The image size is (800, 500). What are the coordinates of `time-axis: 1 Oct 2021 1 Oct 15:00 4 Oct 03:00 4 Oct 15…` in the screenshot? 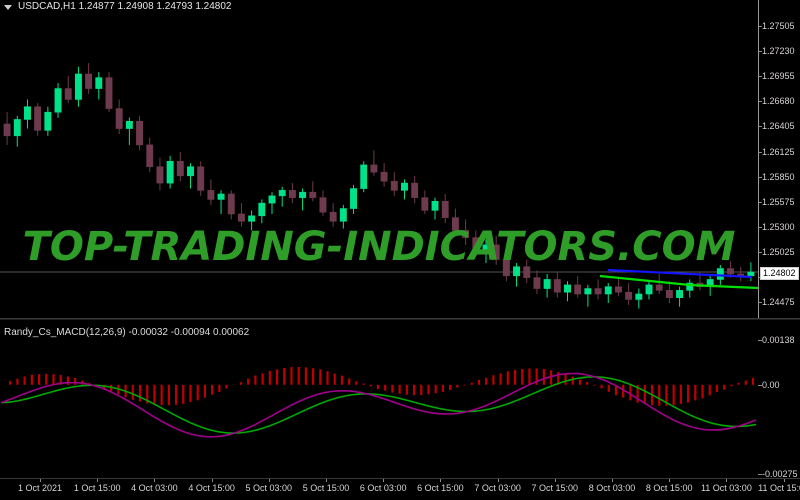 It's located at (400, 489).